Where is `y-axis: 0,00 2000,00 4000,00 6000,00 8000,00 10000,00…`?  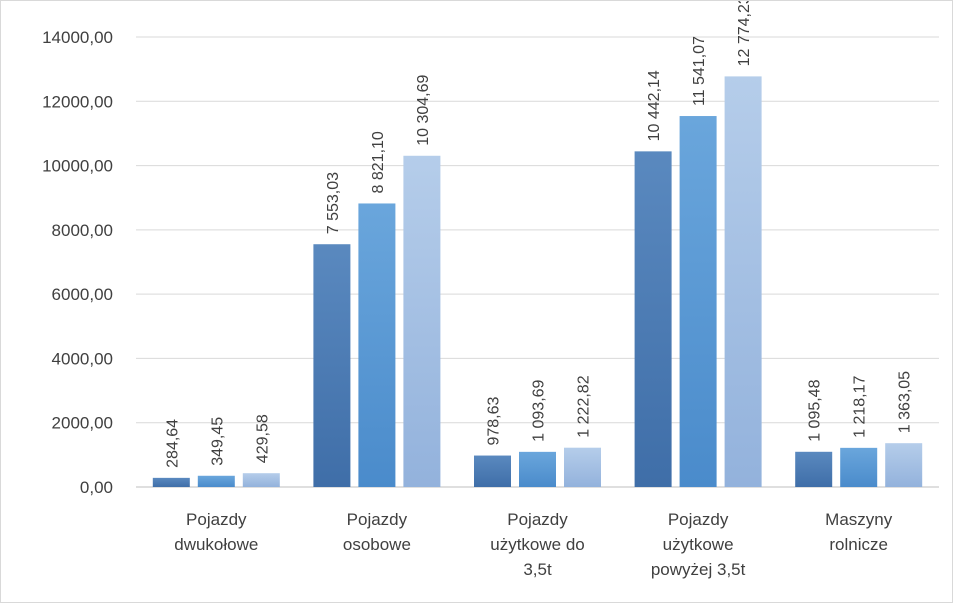 y-axis: 0,00 2000,00 4000,00 6000,00 8000,00 10000,00… is located at coordinates (77, 262).